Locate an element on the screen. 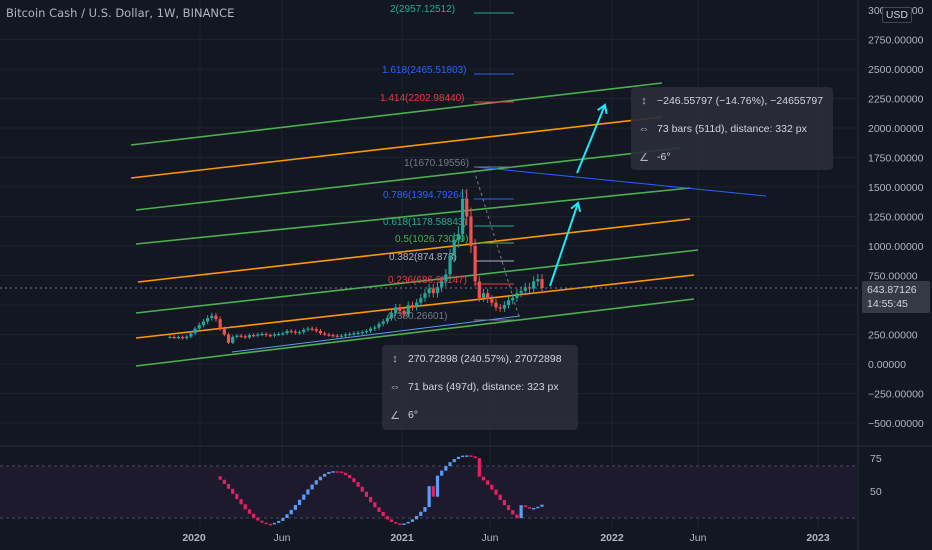 This screenshot has height=550, width=932. fib-level-label: 0.786(1394.79264) is located at coordinates (425, 195).